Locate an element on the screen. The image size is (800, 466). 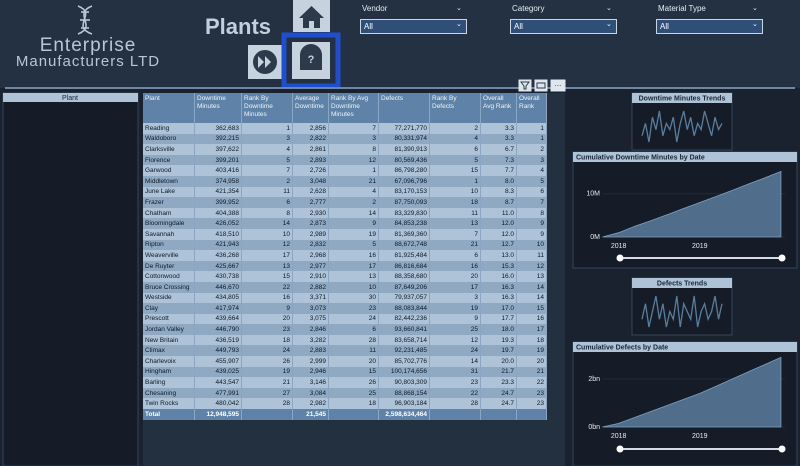
table-cell: 80,569,436 is located at coordinates (404, 160).